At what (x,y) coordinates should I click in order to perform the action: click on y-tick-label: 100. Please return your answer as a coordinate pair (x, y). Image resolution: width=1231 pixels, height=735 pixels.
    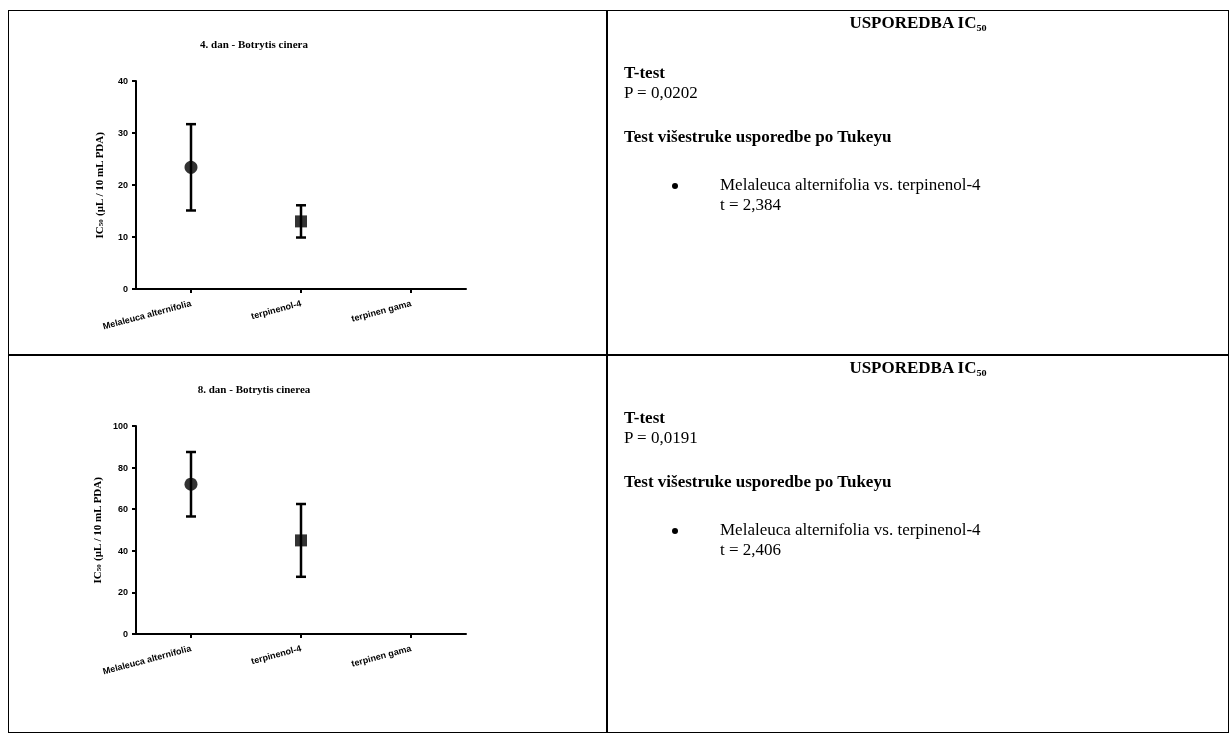
    Looking at the image, I should click on (120, 426).